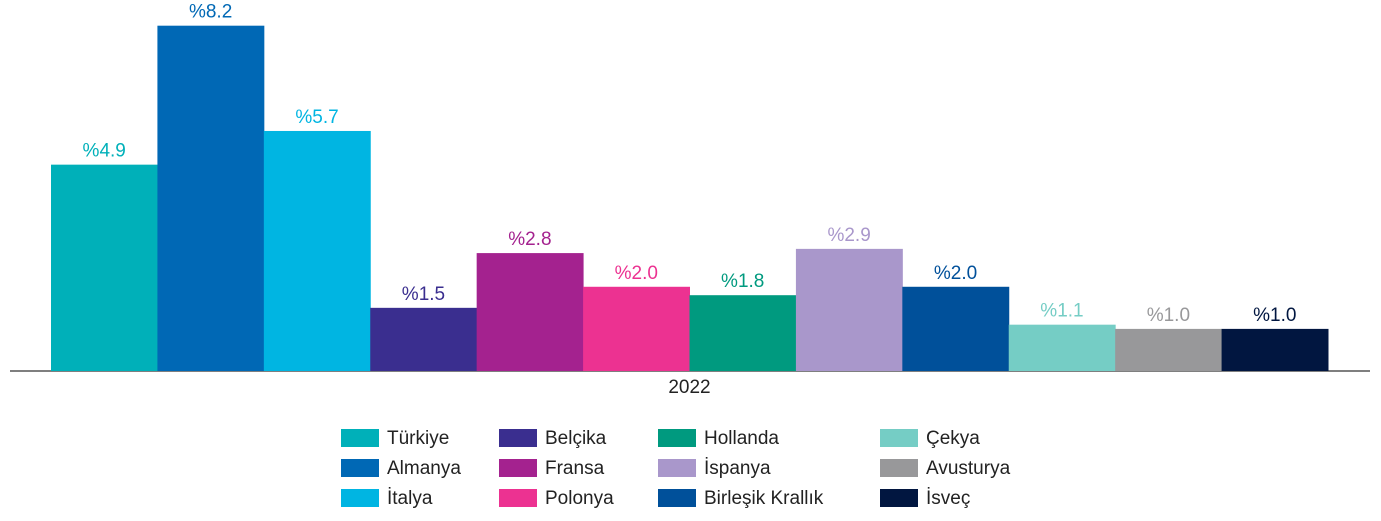 The height and width of the screenshot is (521, 1381). What do you see at coordinates (737, 468) in the screenshot?
I see `legend-label: İspanya` at bounding box center [737, 468].